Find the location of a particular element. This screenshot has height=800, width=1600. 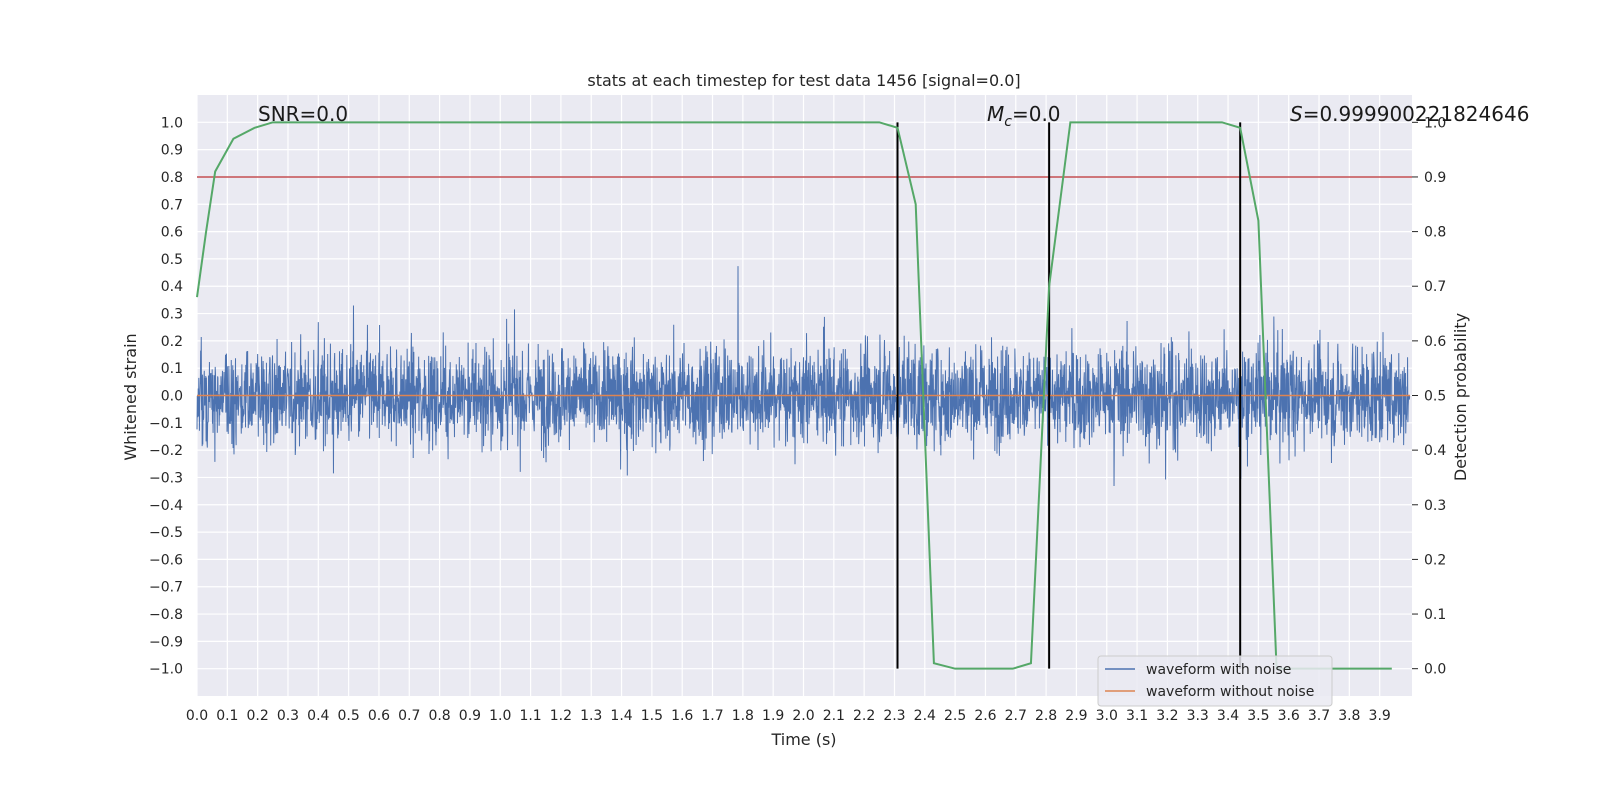

x-tick-label: 1.0 is located at coordinates (500, 716).